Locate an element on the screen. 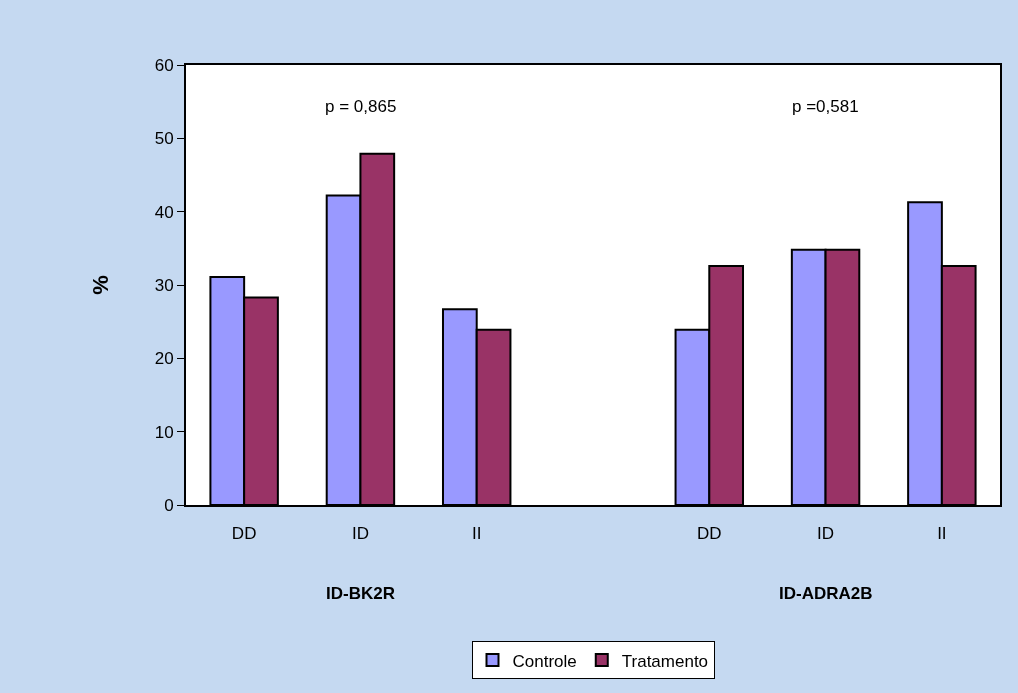 The width and height of the screenshot is (1018, 693). y-tick-label: 40 is located at coordinates (164, 212).